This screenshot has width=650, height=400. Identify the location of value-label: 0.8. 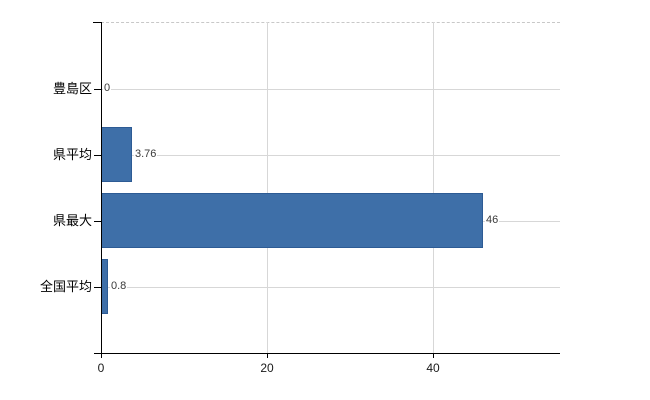
(119, 286).